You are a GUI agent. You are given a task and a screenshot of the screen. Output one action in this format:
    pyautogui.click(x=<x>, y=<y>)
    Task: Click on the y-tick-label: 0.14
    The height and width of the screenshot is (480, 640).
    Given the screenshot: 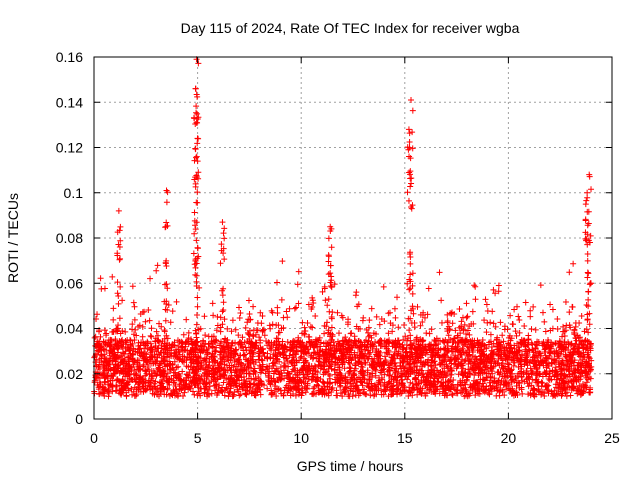 What is the action you would take?
    pyautogui.click(x=69, y=102)
    